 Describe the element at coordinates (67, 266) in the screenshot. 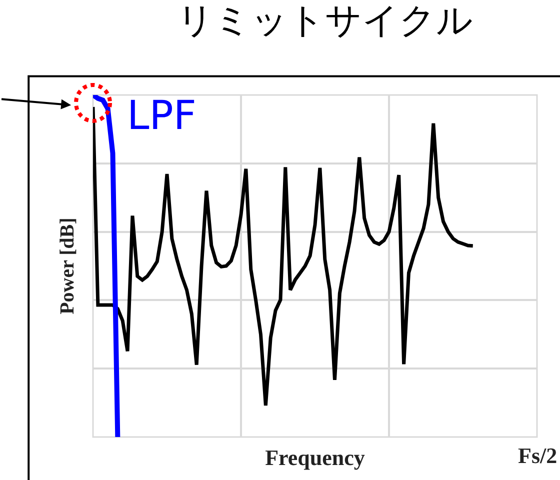

I see `y-axis-title: Power [dB]` at that location.